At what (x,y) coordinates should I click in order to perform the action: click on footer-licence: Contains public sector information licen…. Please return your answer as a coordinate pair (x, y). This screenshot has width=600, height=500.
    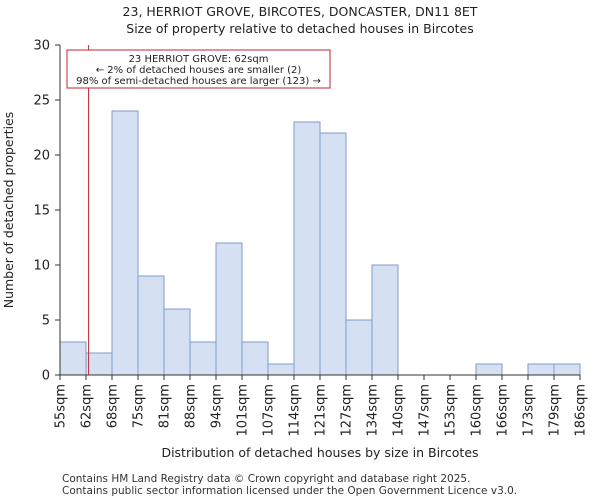
    Looking at the image, I should click on (290, 491).